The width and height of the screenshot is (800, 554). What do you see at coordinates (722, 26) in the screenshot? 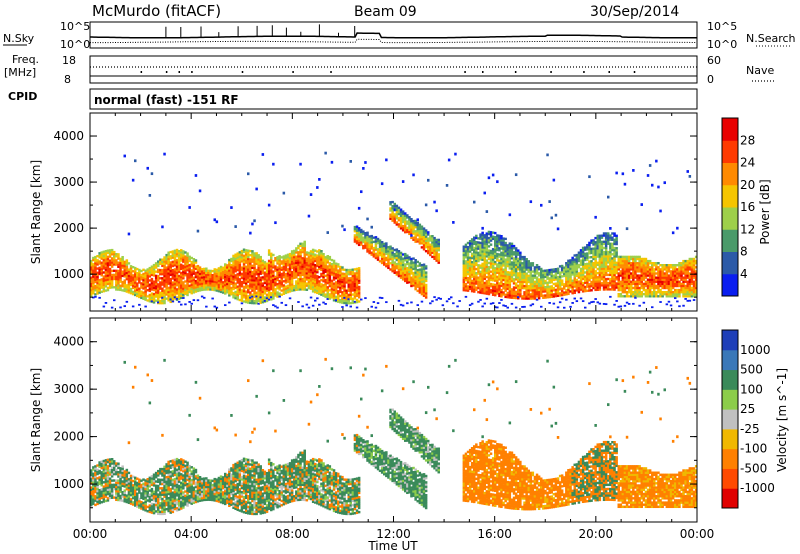
I see `noise-right-tick-top: 10^5` at bounding box center [722, 26].